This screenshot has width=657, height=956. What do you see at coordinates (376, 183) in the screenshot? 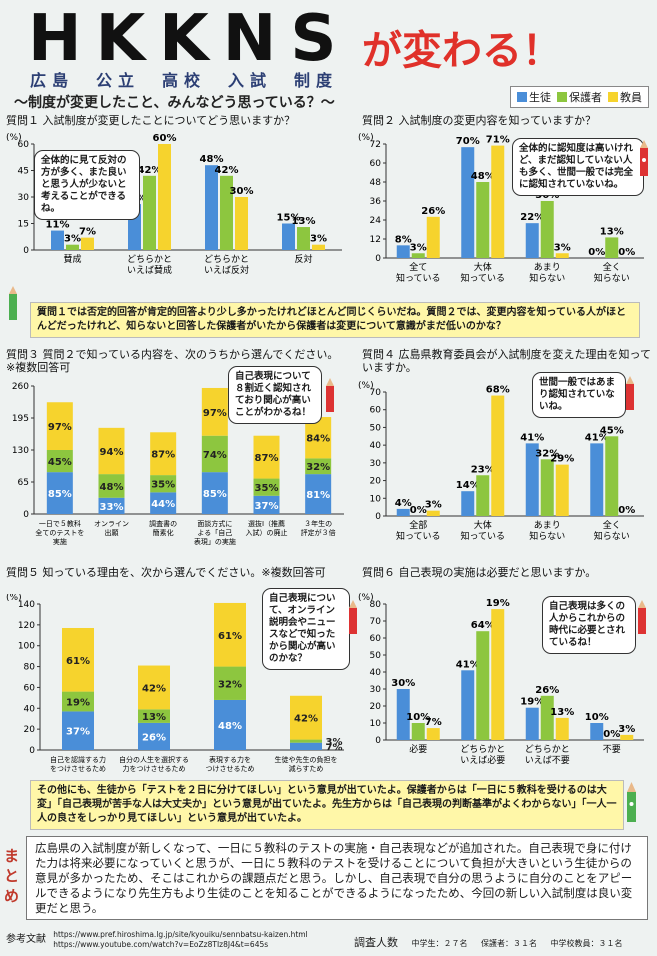
I see `y-tick-label: 48` at bounding box center [376, 183].